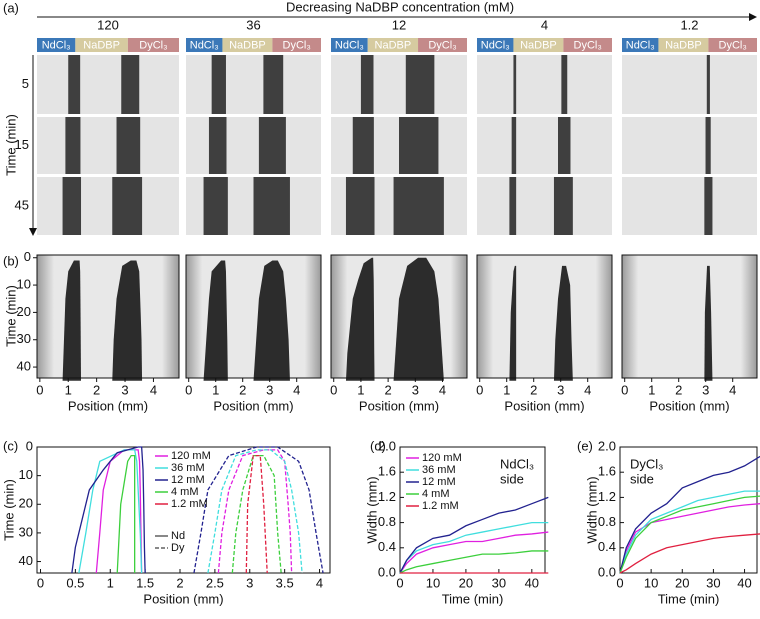  What do you see at coordinates (188, 468) in the screenshot?
I see `legend-label: 36 mM` at bounding box center [188, 468].